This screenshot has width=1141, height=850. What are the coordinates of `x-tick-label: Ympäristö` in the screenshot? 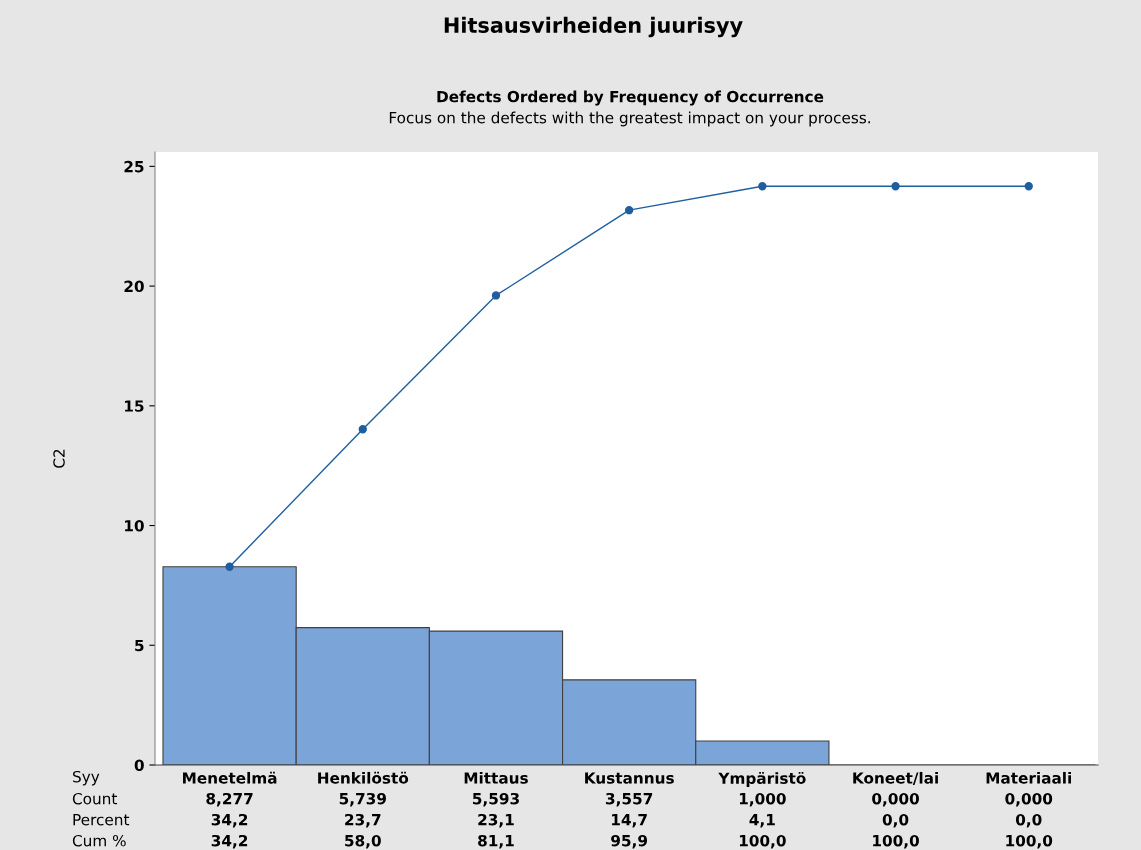 It's located at (762, 779).